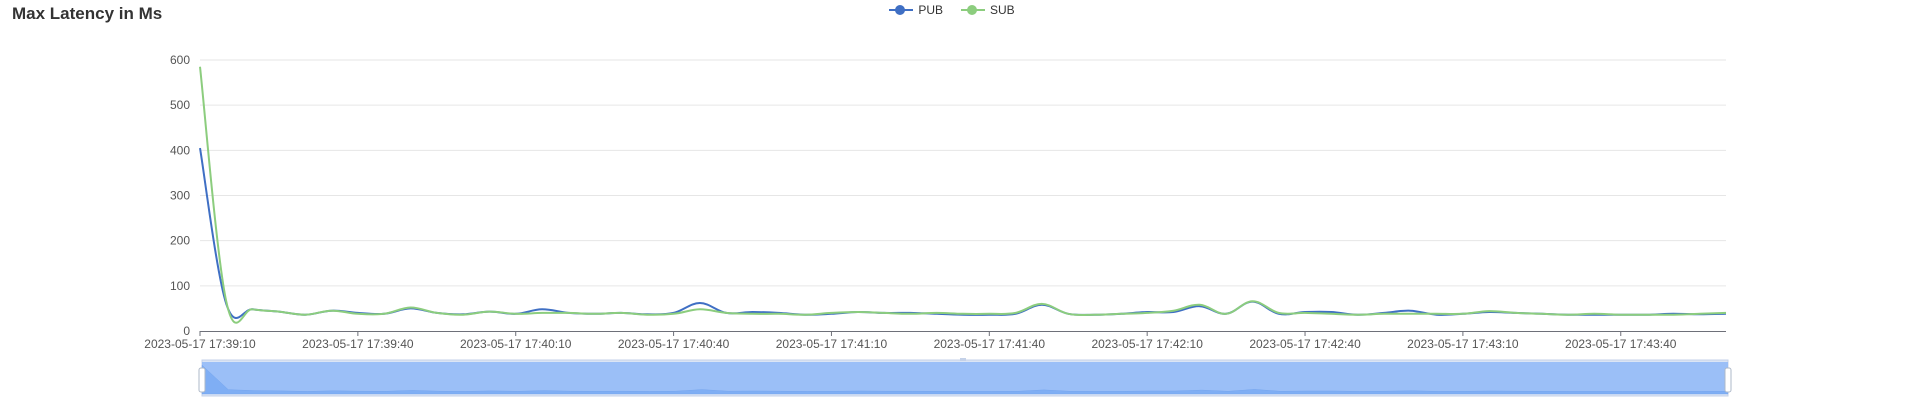 The width and height of the screenshot is (1920, 400). Describe the element at coordinates (87, 13) in the screenshot. I see `chart-title: Max Latency in Ms` at that location.